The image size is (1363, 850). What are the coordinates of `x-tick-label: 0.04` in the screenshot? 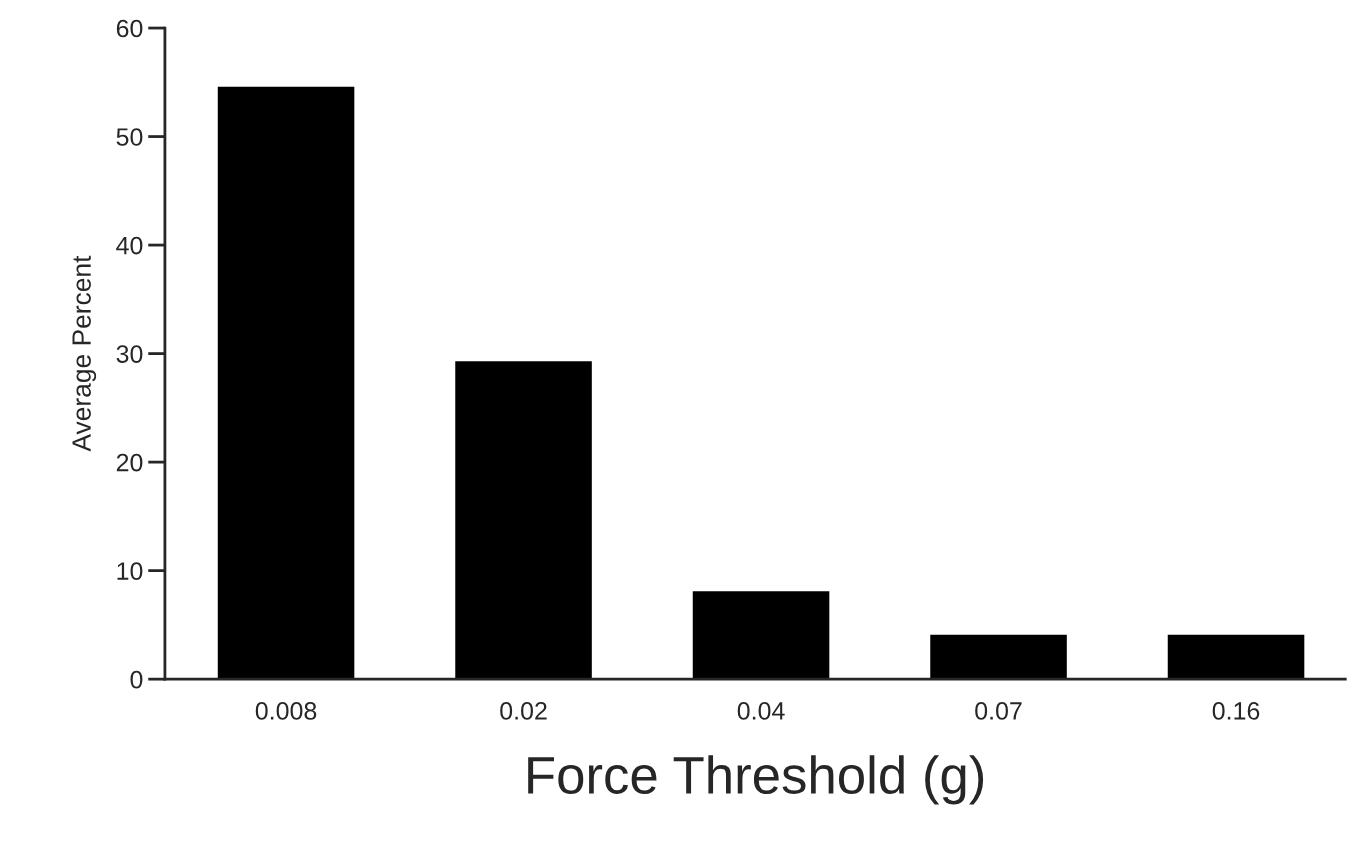 It's located at (761, 711).